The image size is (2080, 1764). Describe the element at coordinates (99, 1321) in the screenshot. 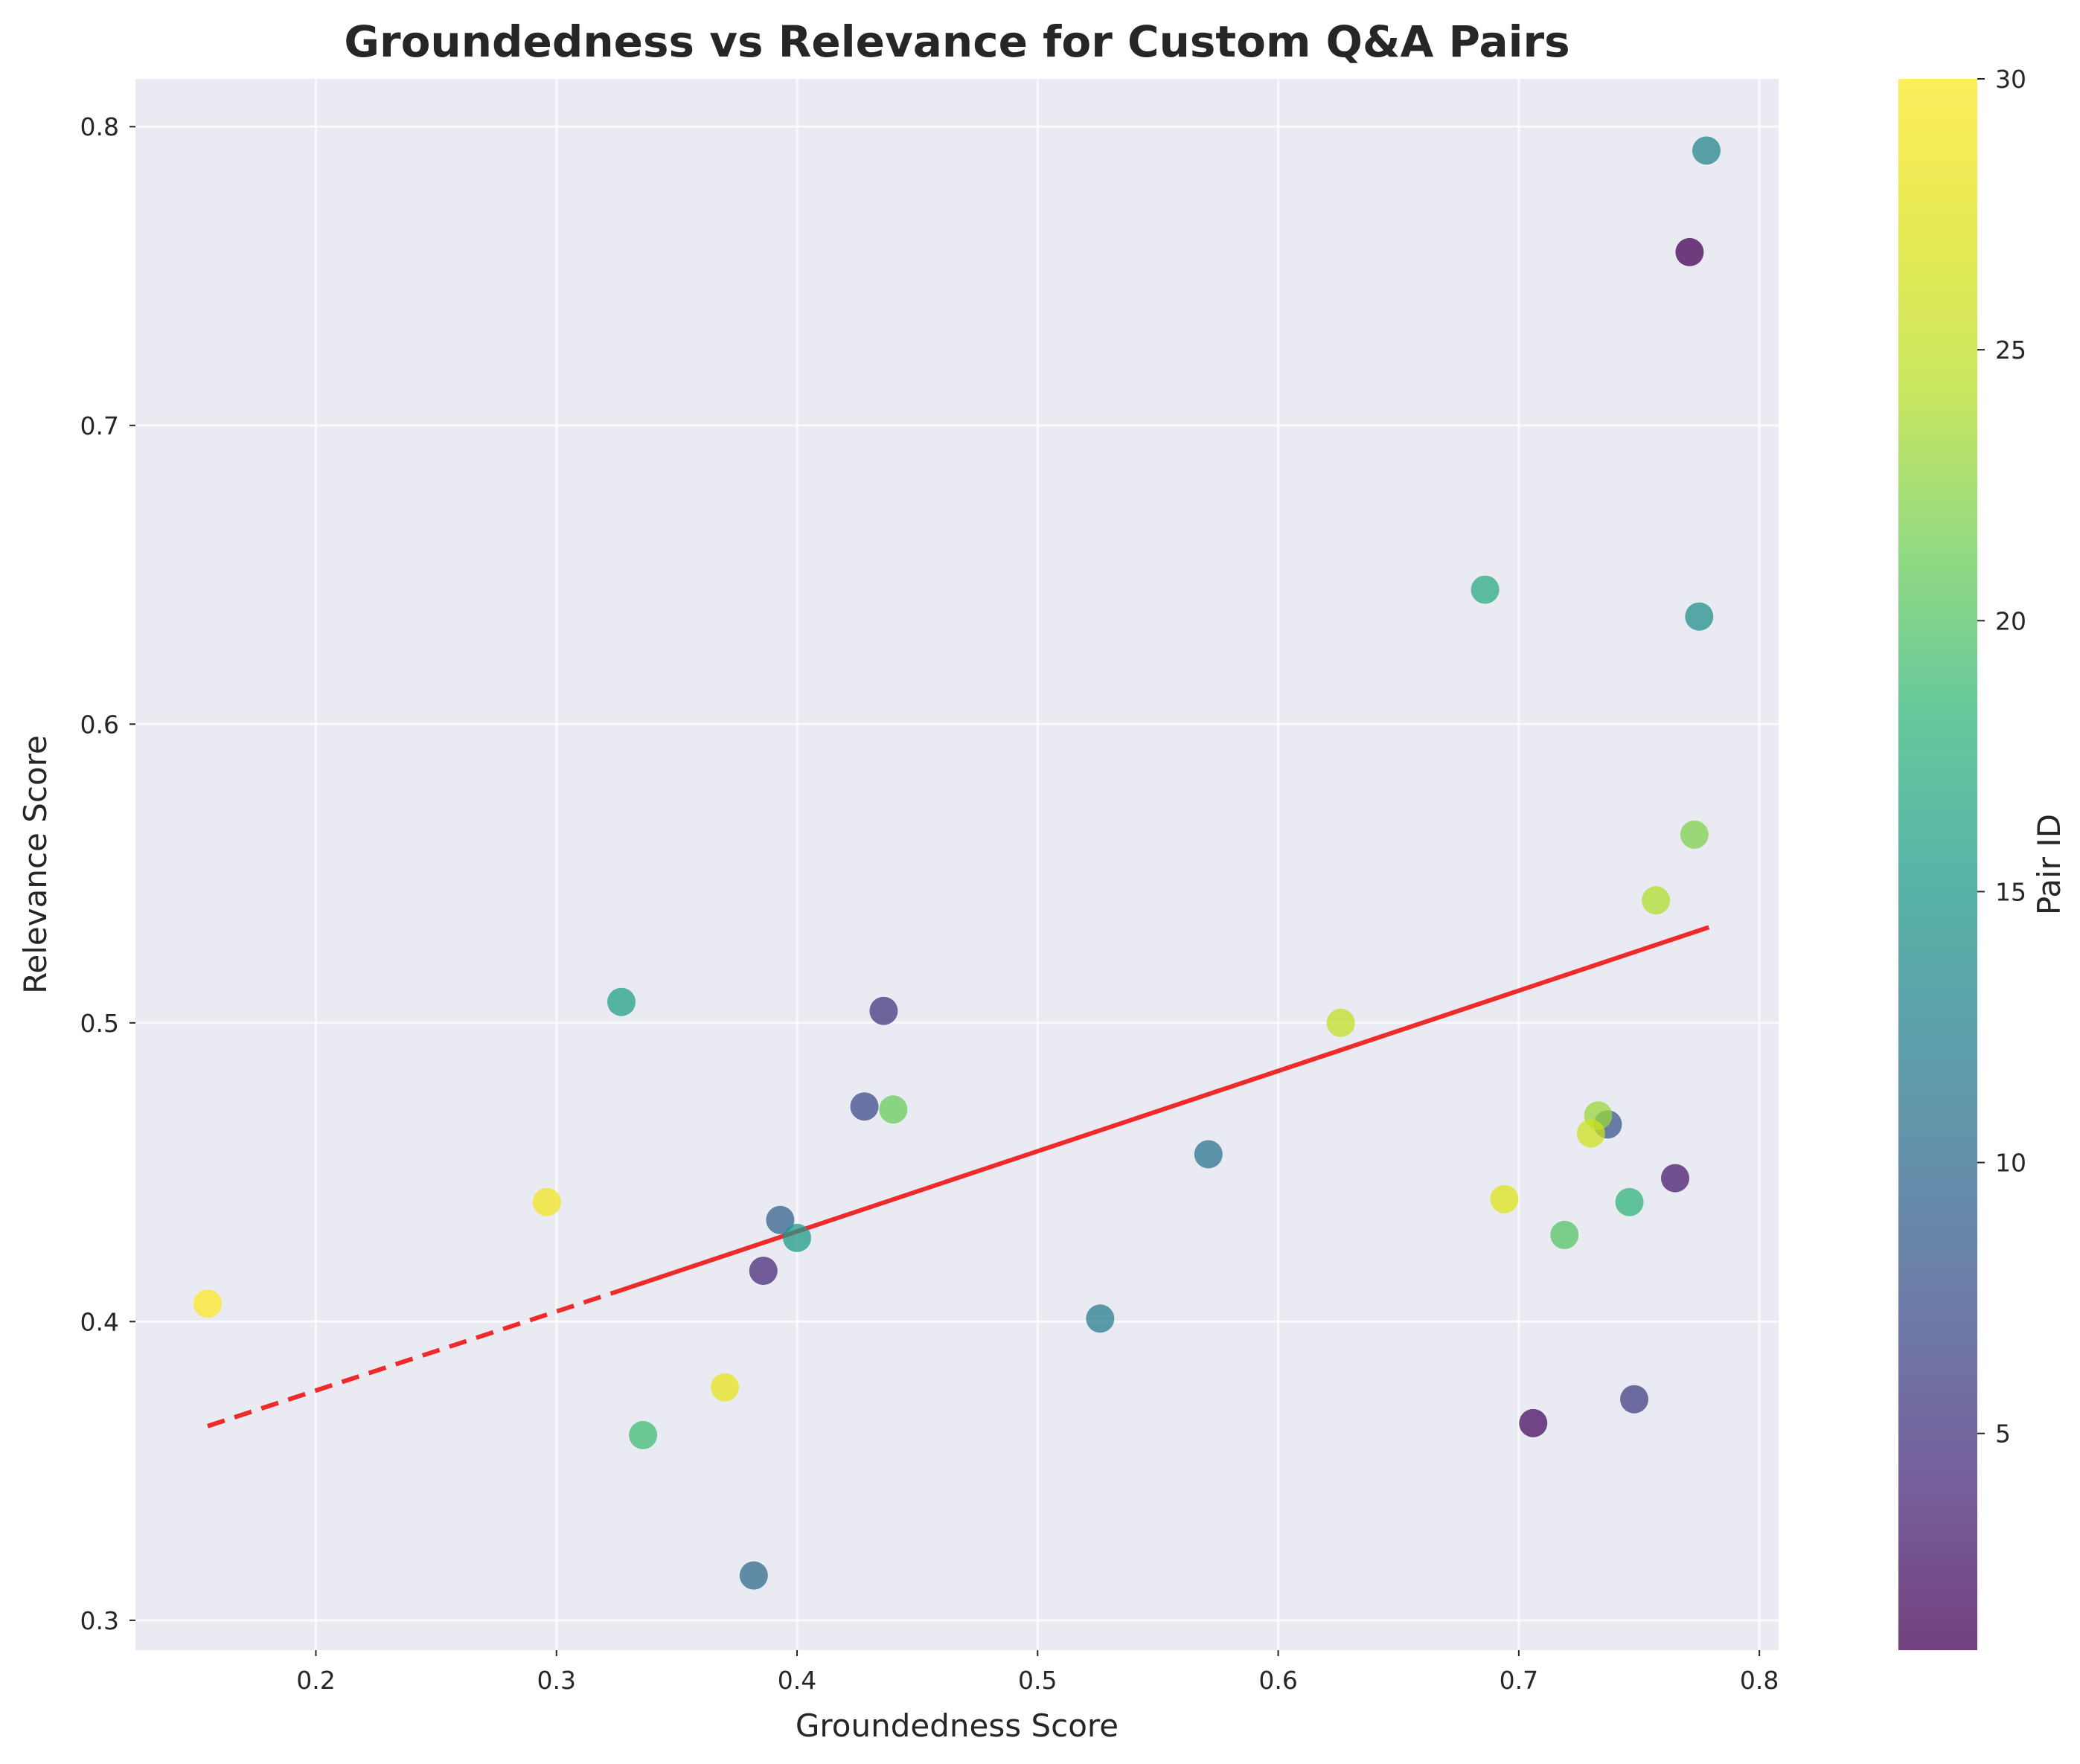

I see `y-tick-label: 0.4` at that location.